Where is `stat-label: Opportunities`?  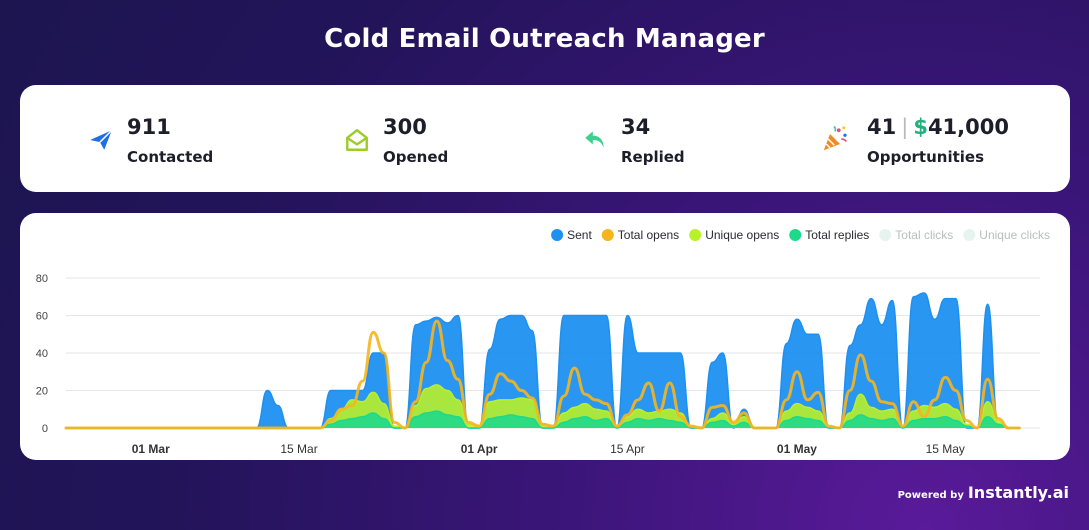 stat-label: Opportunities is located at coordinates (926, 157).